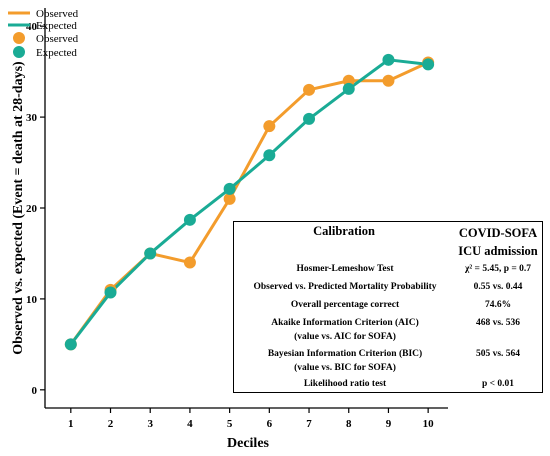 The height and width of the screenshot is (456, 550). I want to click on x-tick-label: 6, so click(270, 424).